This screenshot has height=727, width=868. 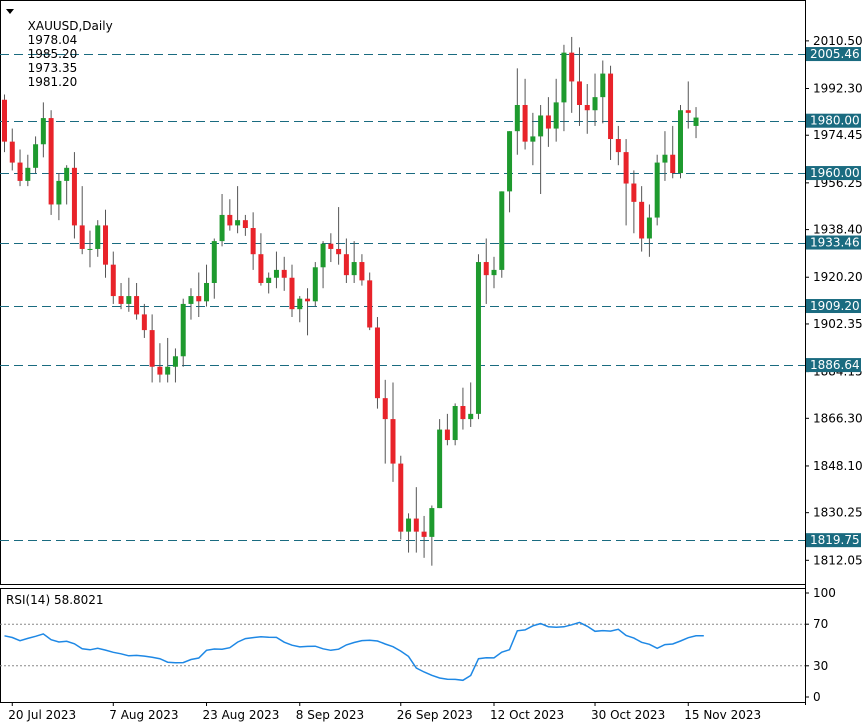 What do you see at coordinates (52, 54) in the screenshot?
I see `ohlc-high: 1985.20` at bounding box center [52, 54].